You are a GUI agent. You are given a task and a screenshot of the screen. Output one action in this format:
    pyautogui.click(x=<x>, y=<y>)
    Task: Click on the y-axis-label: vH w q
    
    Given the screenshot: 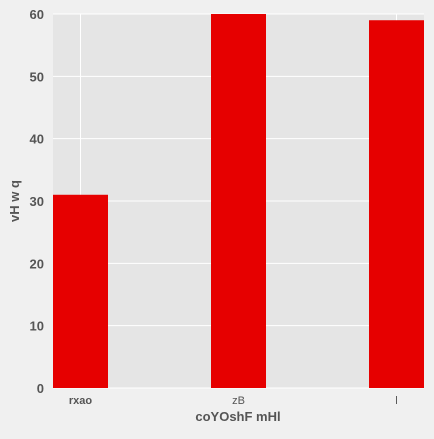 What is the action you would take?
    pyautogui.click(x=14, y=201)
    